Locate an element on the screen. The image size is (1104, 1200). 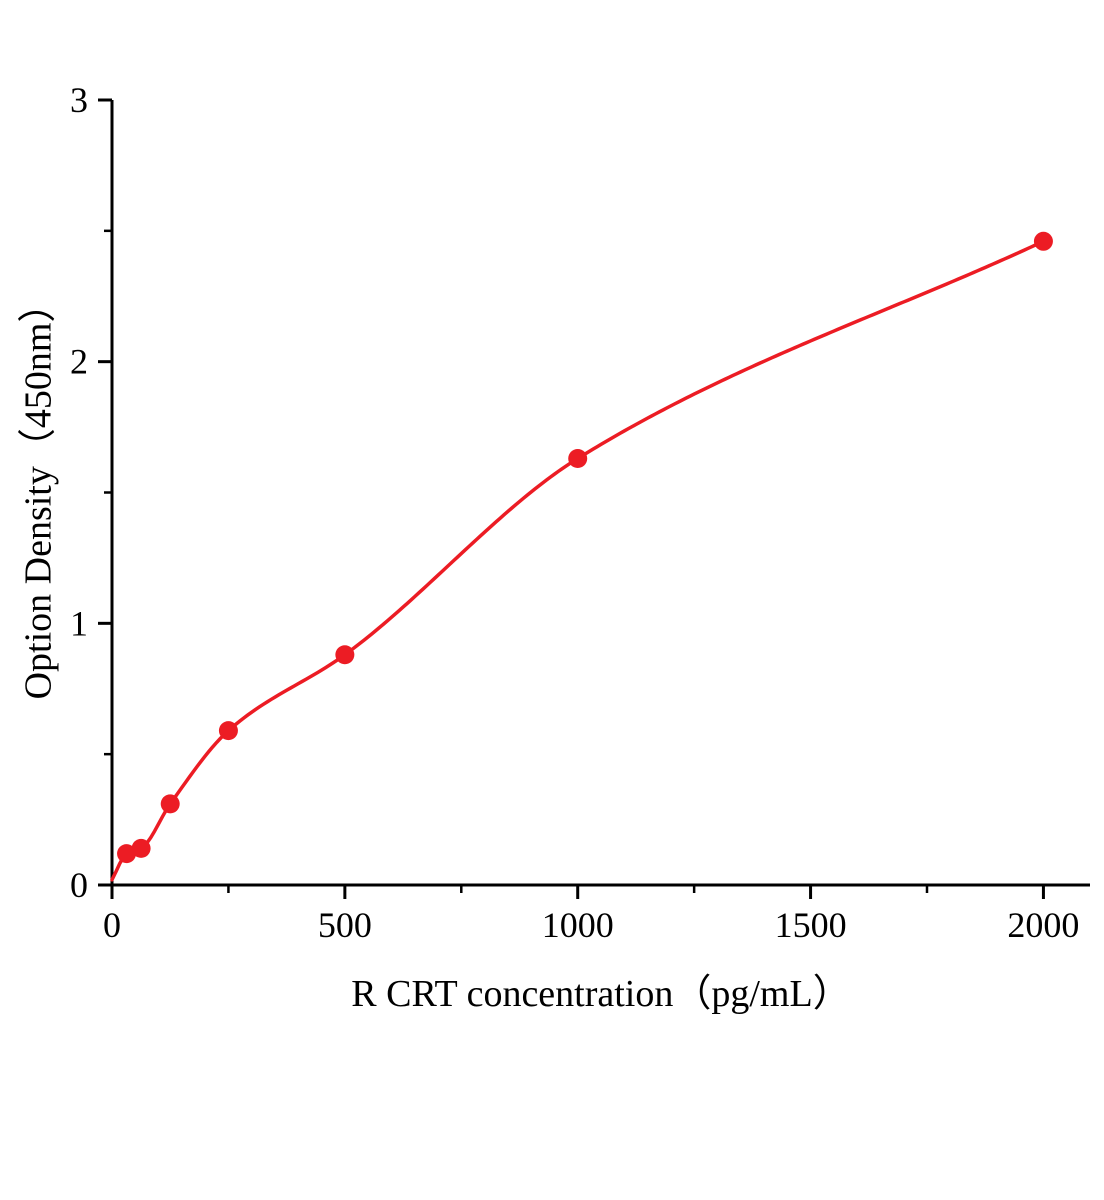
y-axis-title: Option Density（450nm） is located at coordinates (38, 492).